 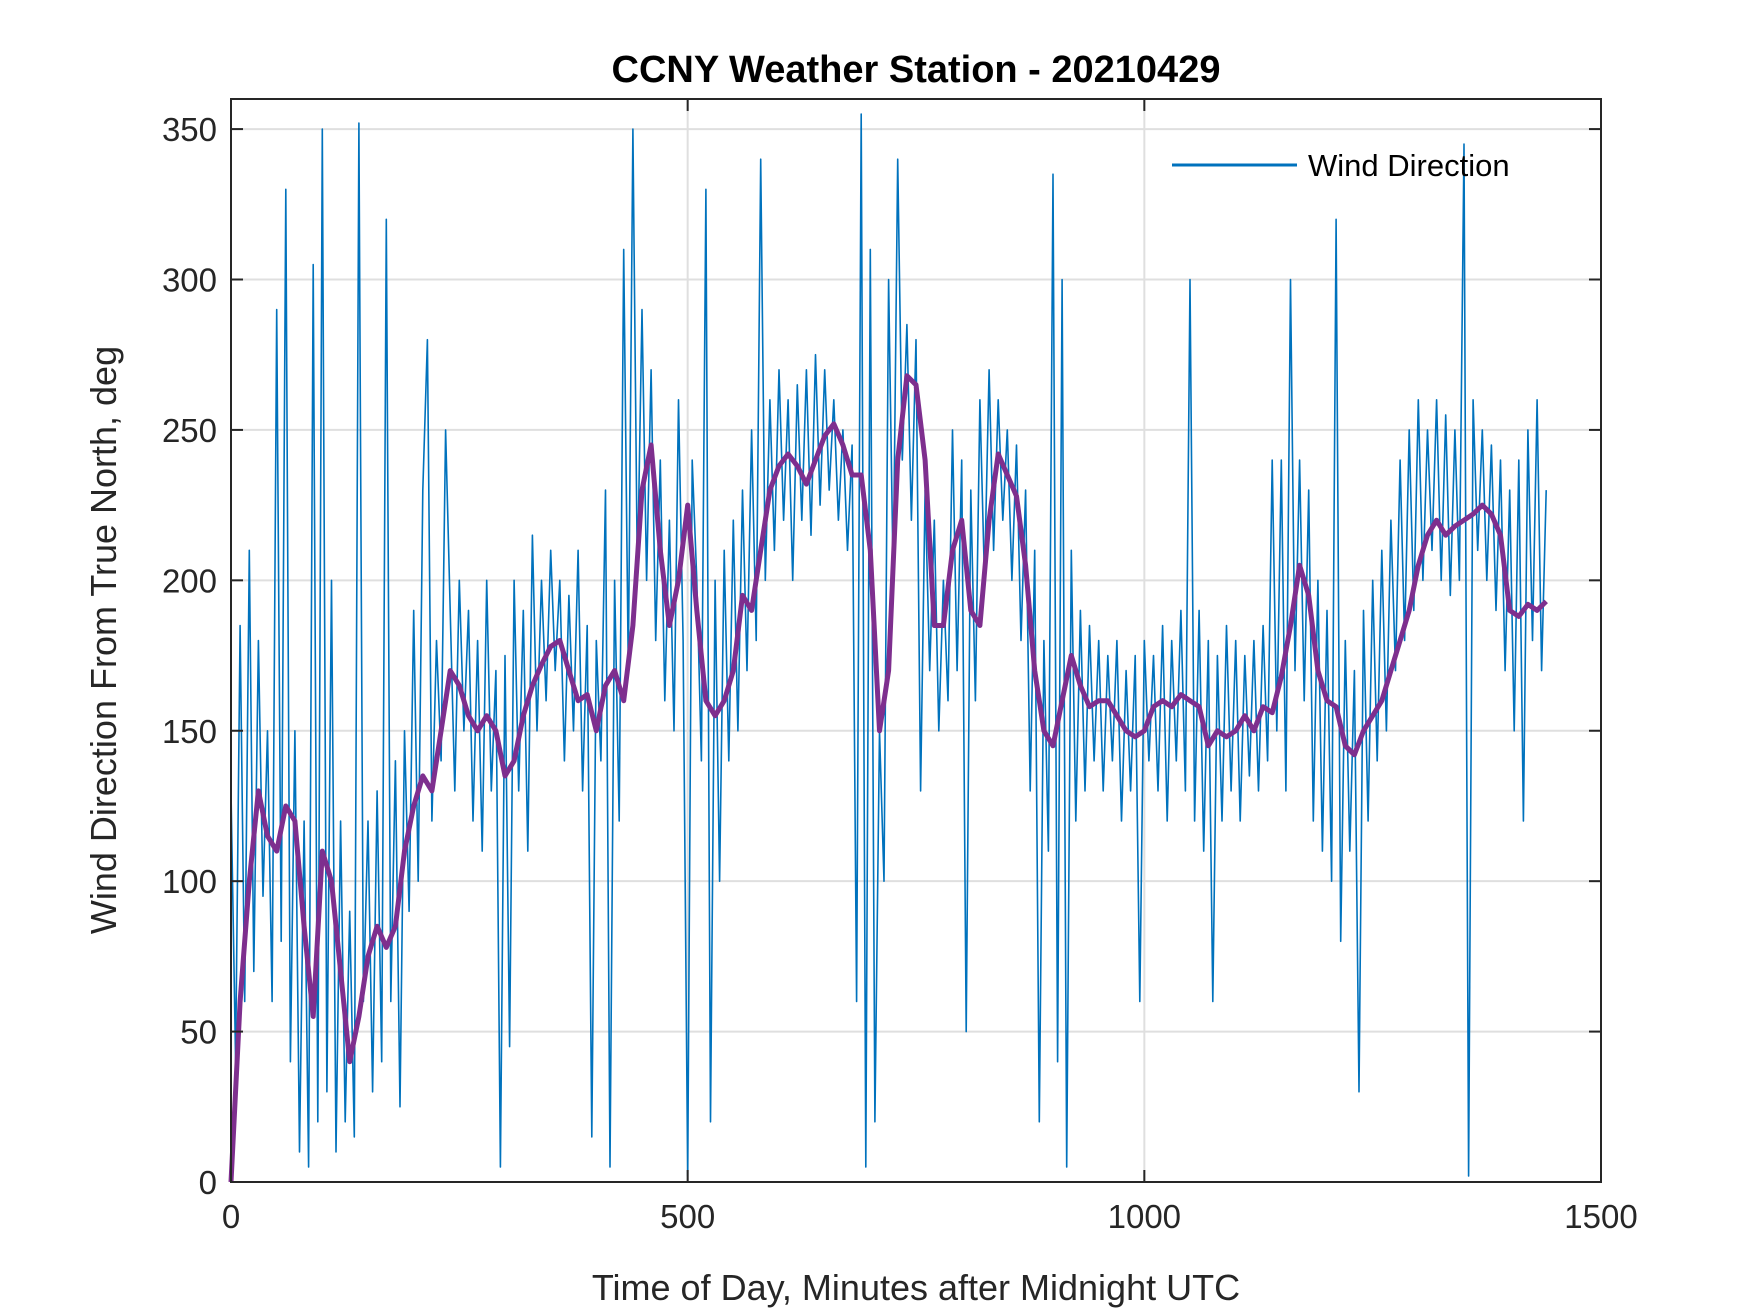 I want to click on x-tick-label: 1500, so click(x=1600, y=1216).